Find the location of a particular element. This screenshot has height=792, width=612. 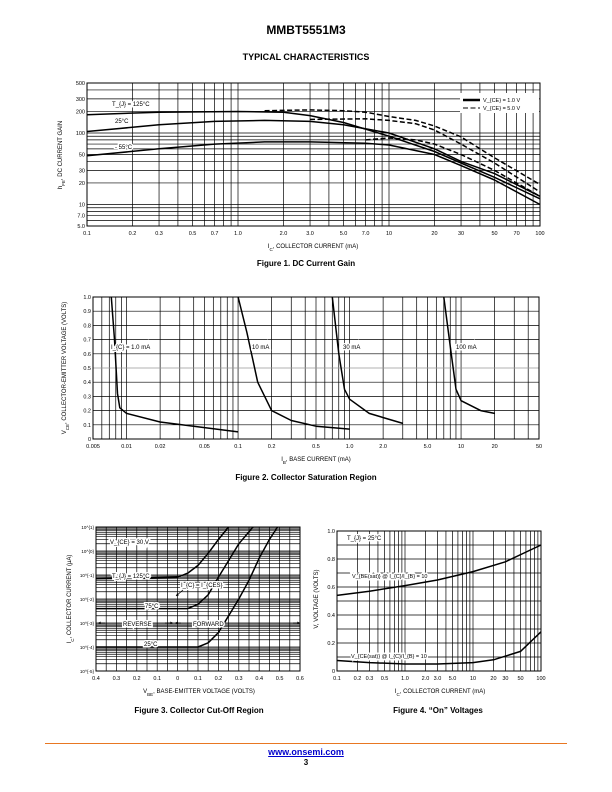

x-tick-label: 5.0 is located at coordinates (344, 234).